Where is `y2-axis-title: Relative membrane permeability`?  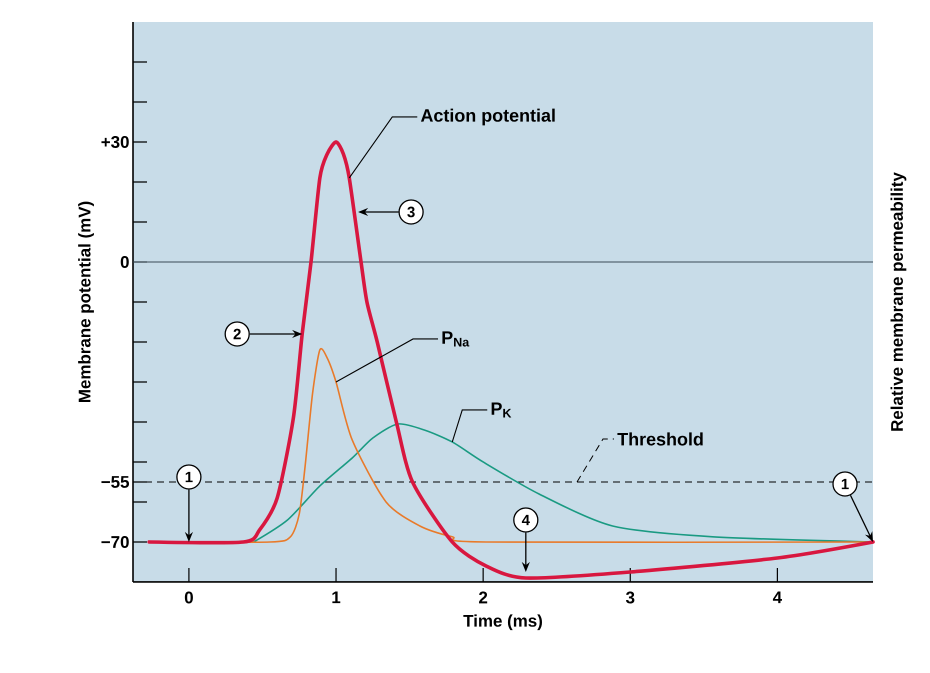 y2-axis-title: Relative membrane permeability is located at coordinates (898, 301).